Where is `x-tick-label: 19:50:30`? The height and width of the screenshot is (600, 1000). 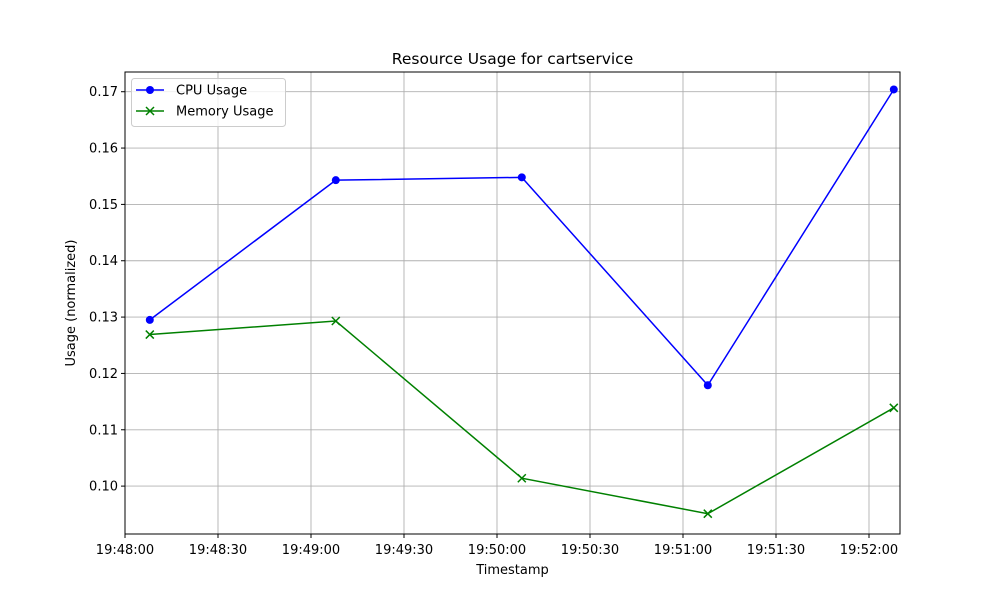
x-tick-label: 19:50:30 is located at coordinates (590, 550).